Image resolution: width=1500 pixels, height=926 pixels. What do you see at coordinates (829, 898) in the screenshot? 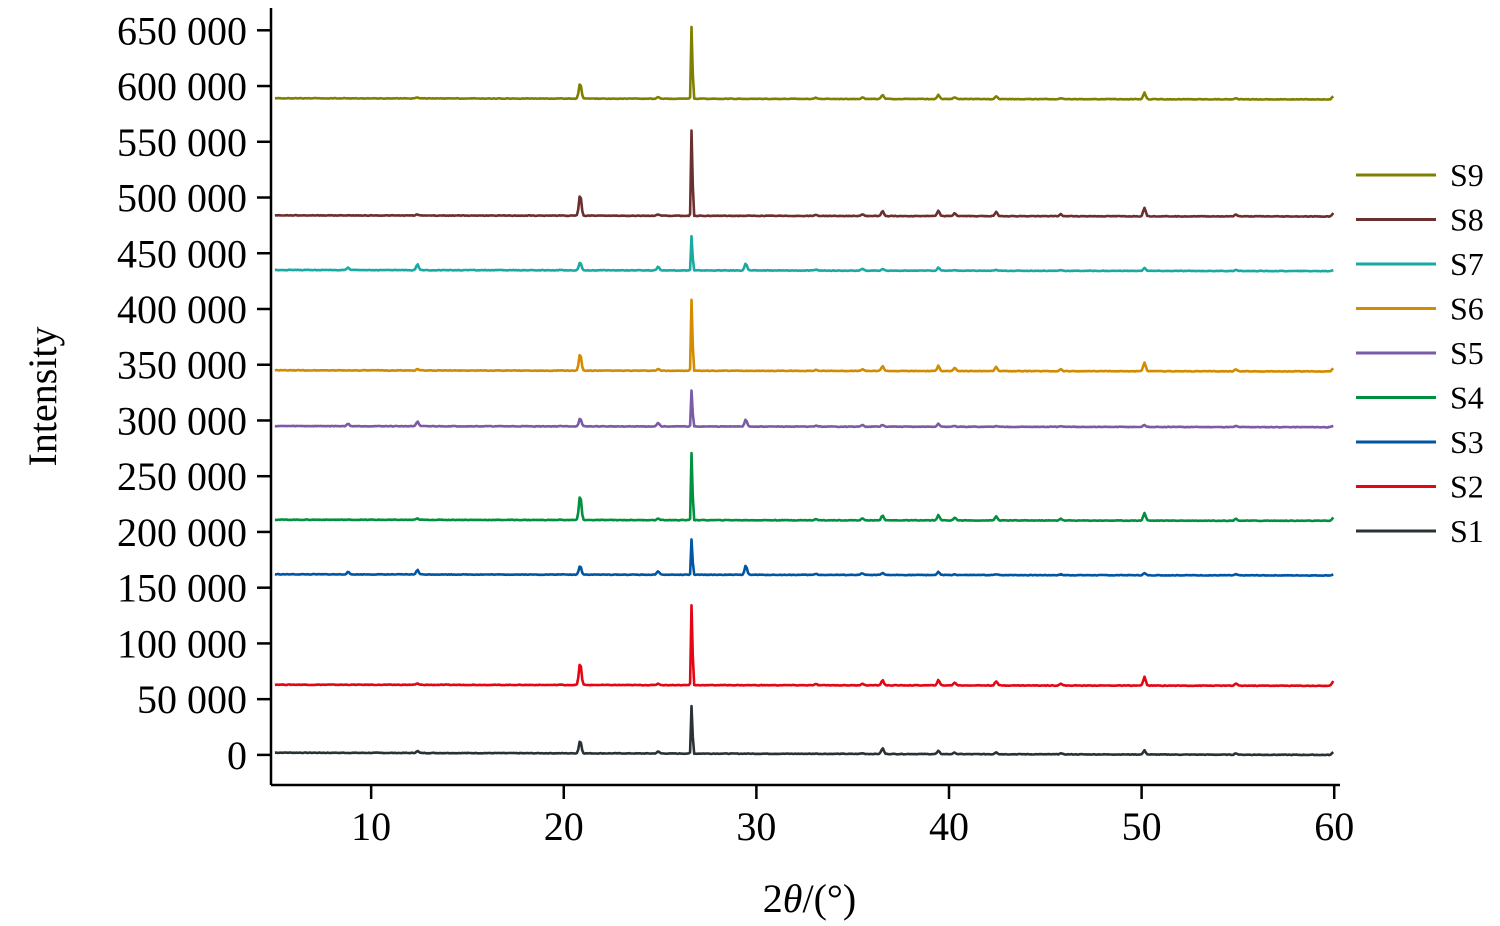
I see `x-axis-label-suffix: /(°)` at bounding box center [829, 898].